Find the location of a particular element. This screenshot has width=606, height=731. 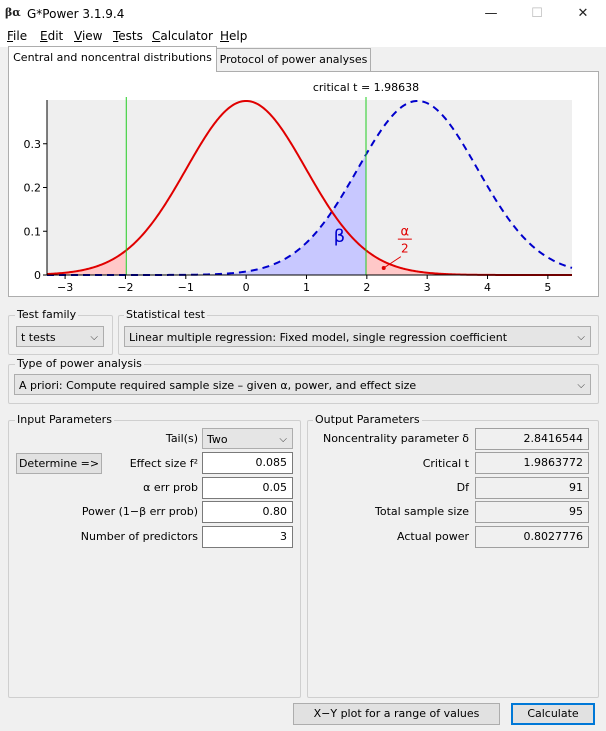

x-tick-label: 0 is located at coordinates (246, 287).